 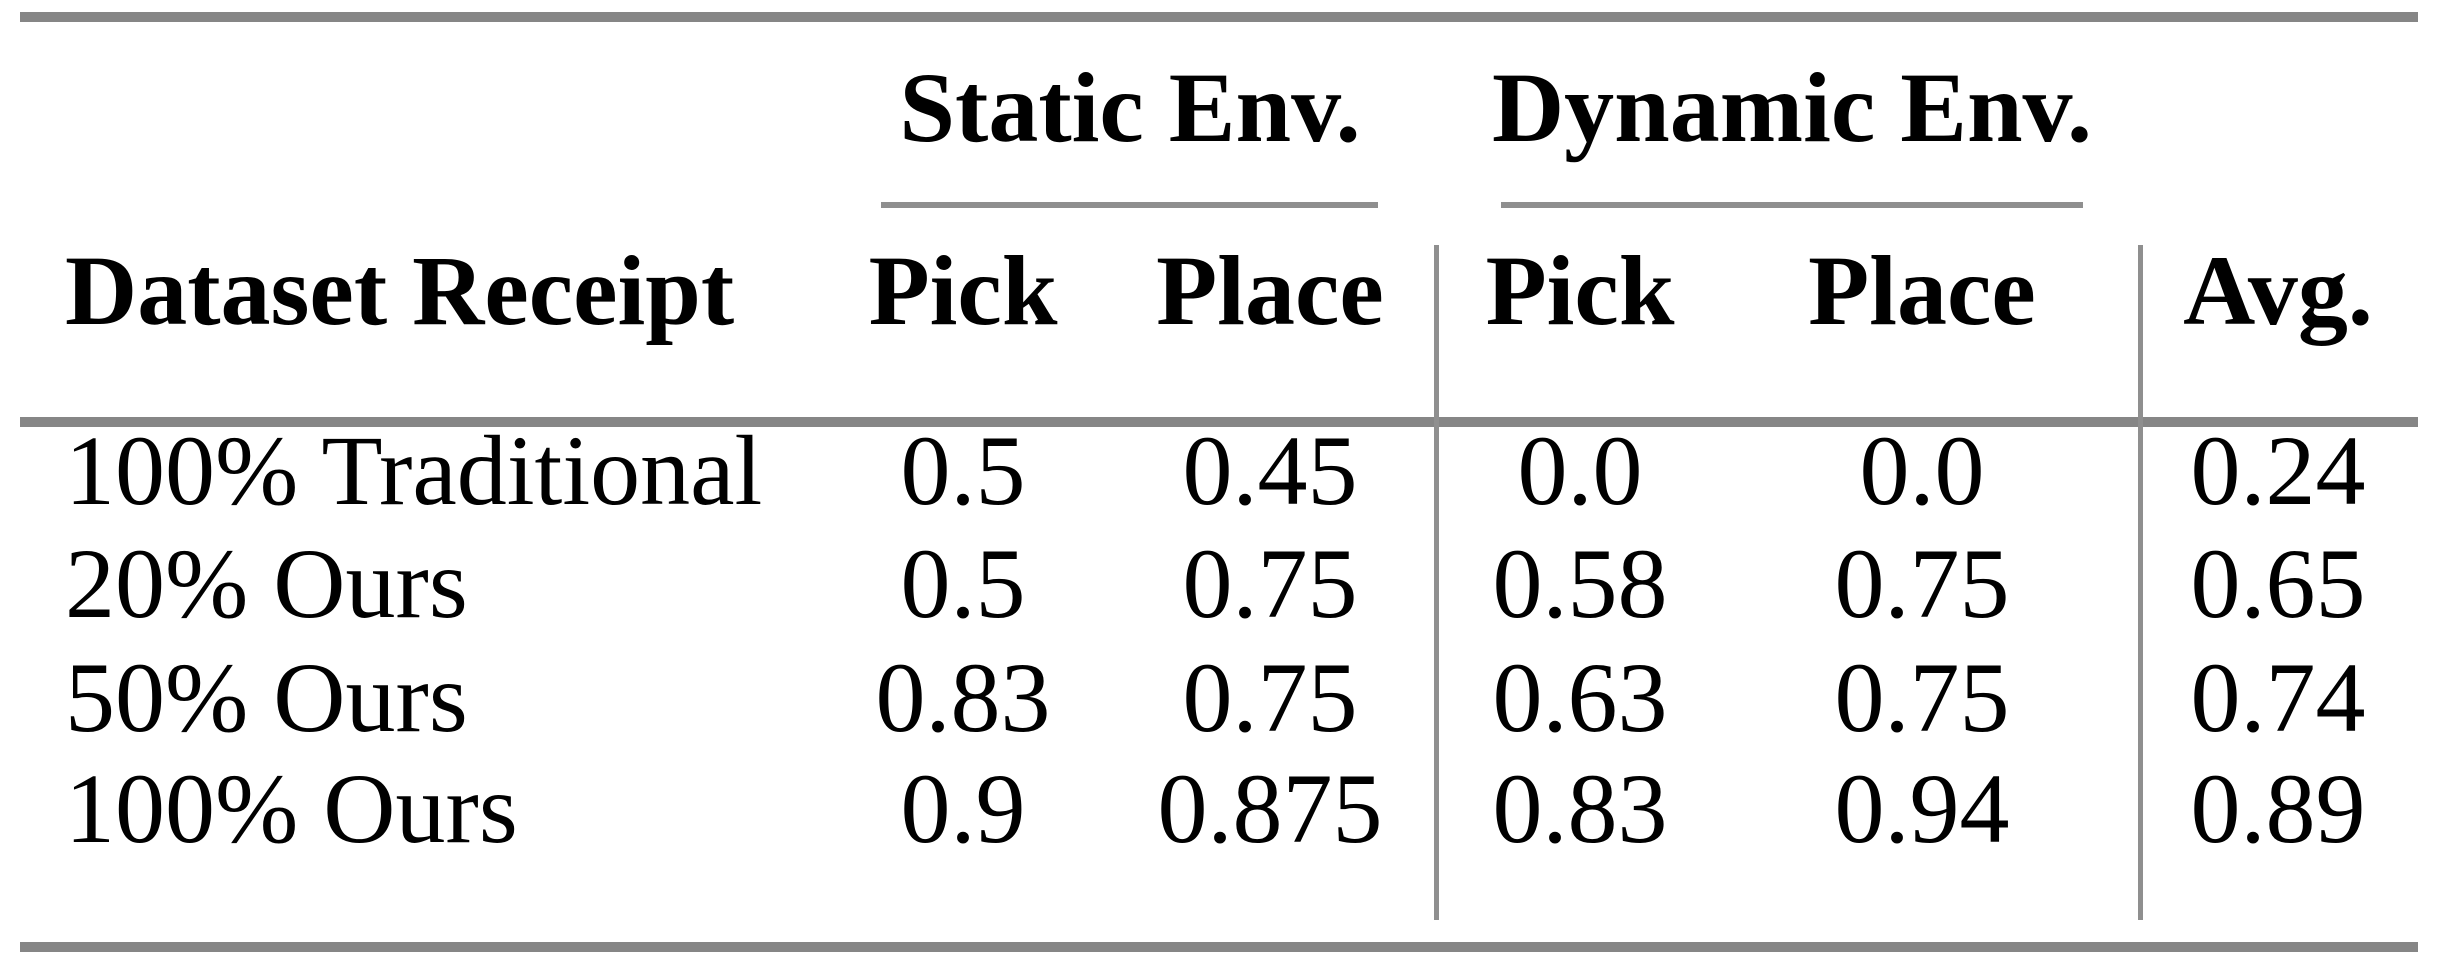 I want to click on table-top-rule, so click(x=1219, y=17).